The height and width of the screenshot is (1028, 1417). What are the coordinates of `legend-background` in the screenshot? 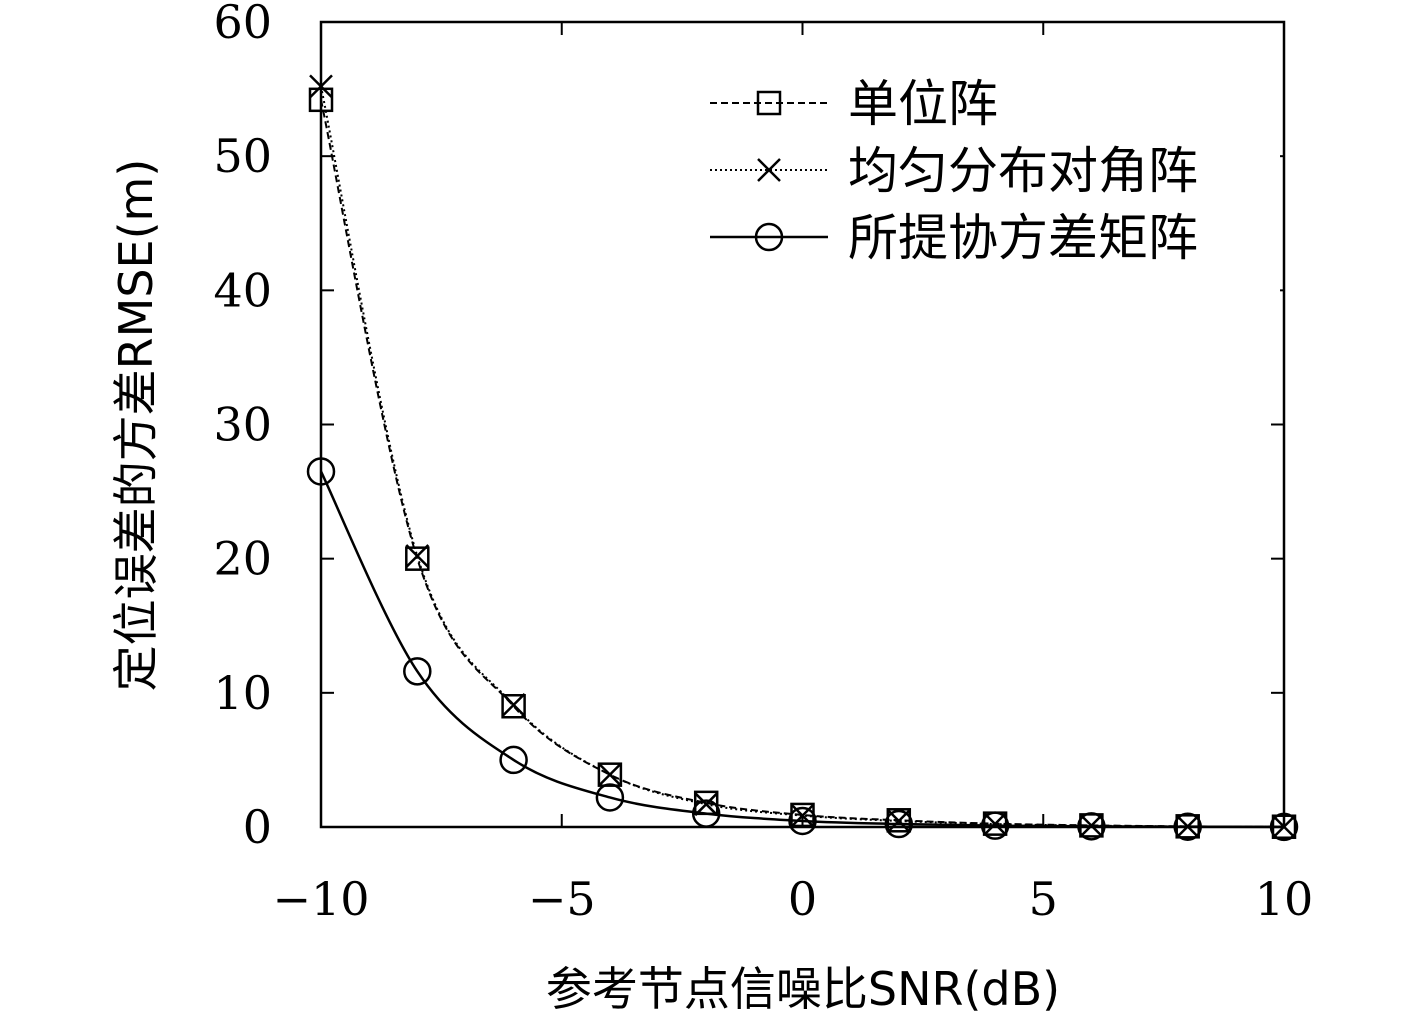 It's located at (990, 177).